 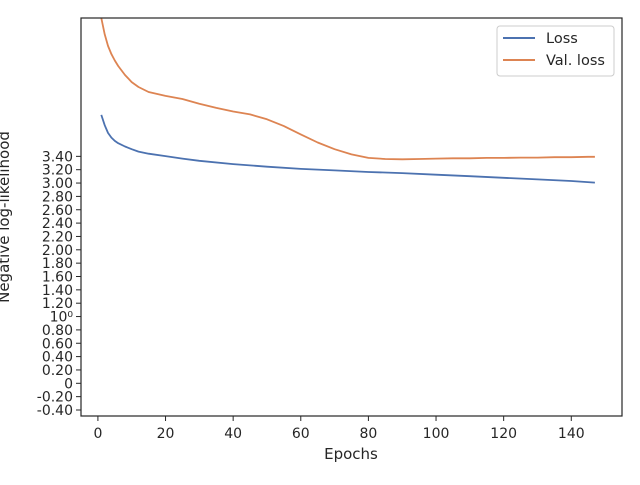 I want to click on y-tick-label: 2.80, so click(x=57, y=197).